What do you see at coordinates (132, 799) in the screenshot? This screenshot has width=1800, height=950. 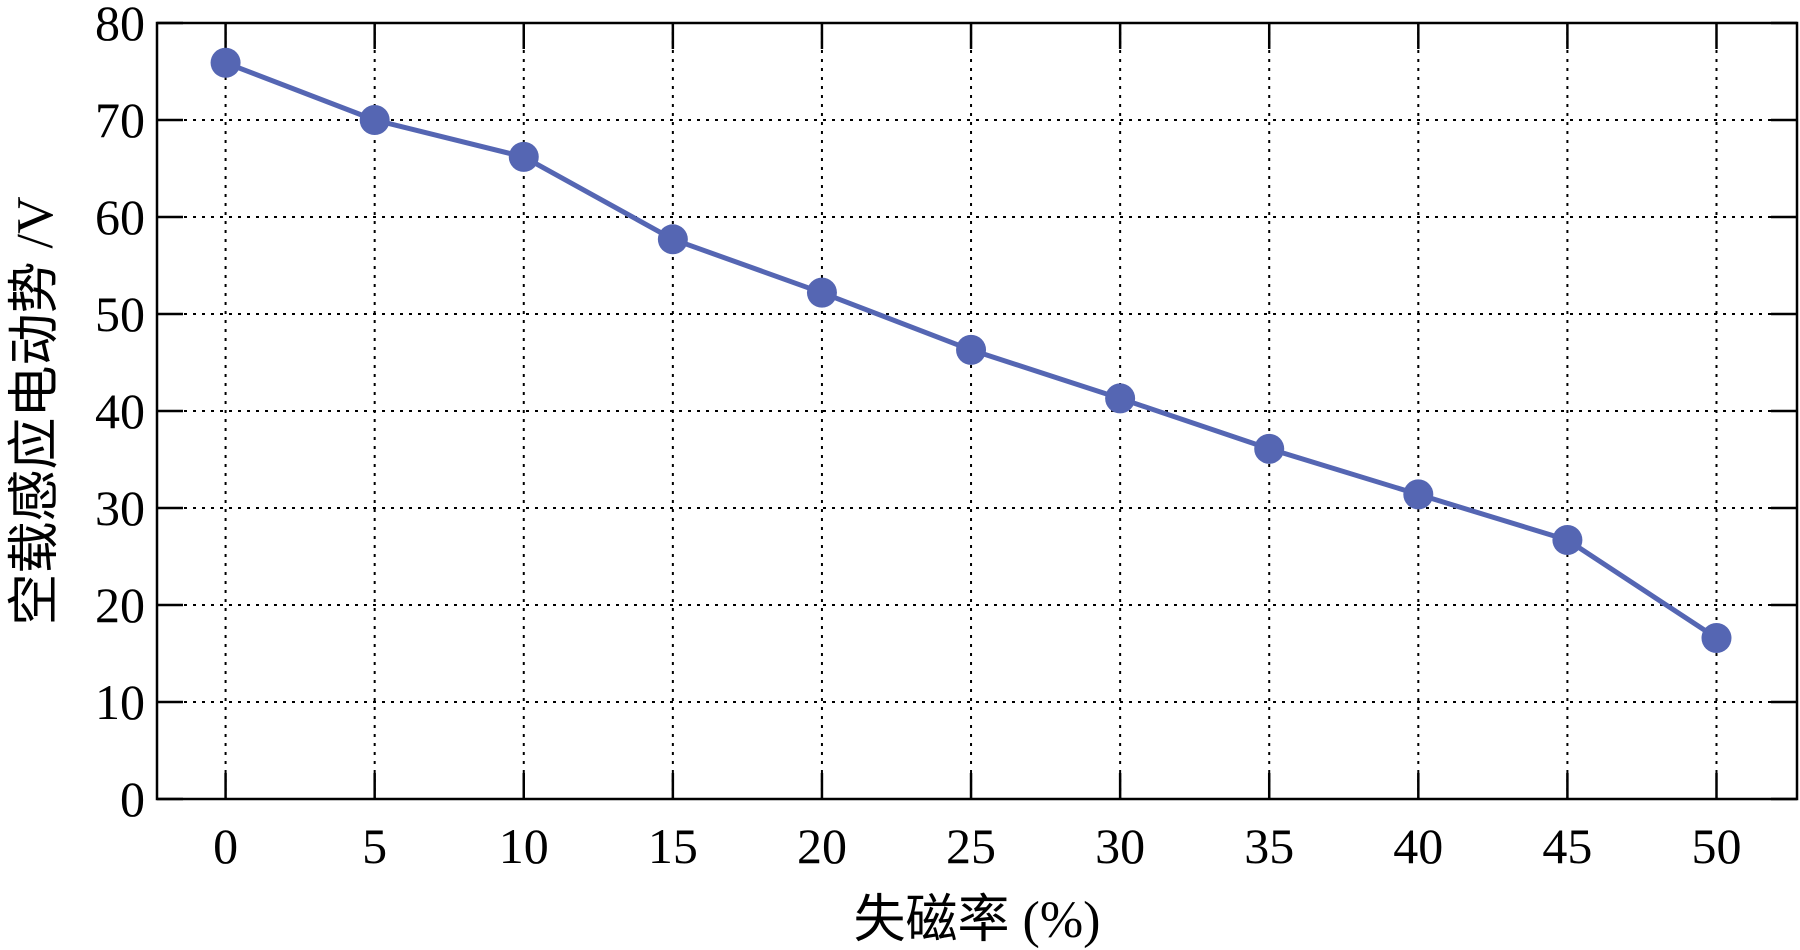 I see `y-tick-label: 0` at bounding box center [132, 799].